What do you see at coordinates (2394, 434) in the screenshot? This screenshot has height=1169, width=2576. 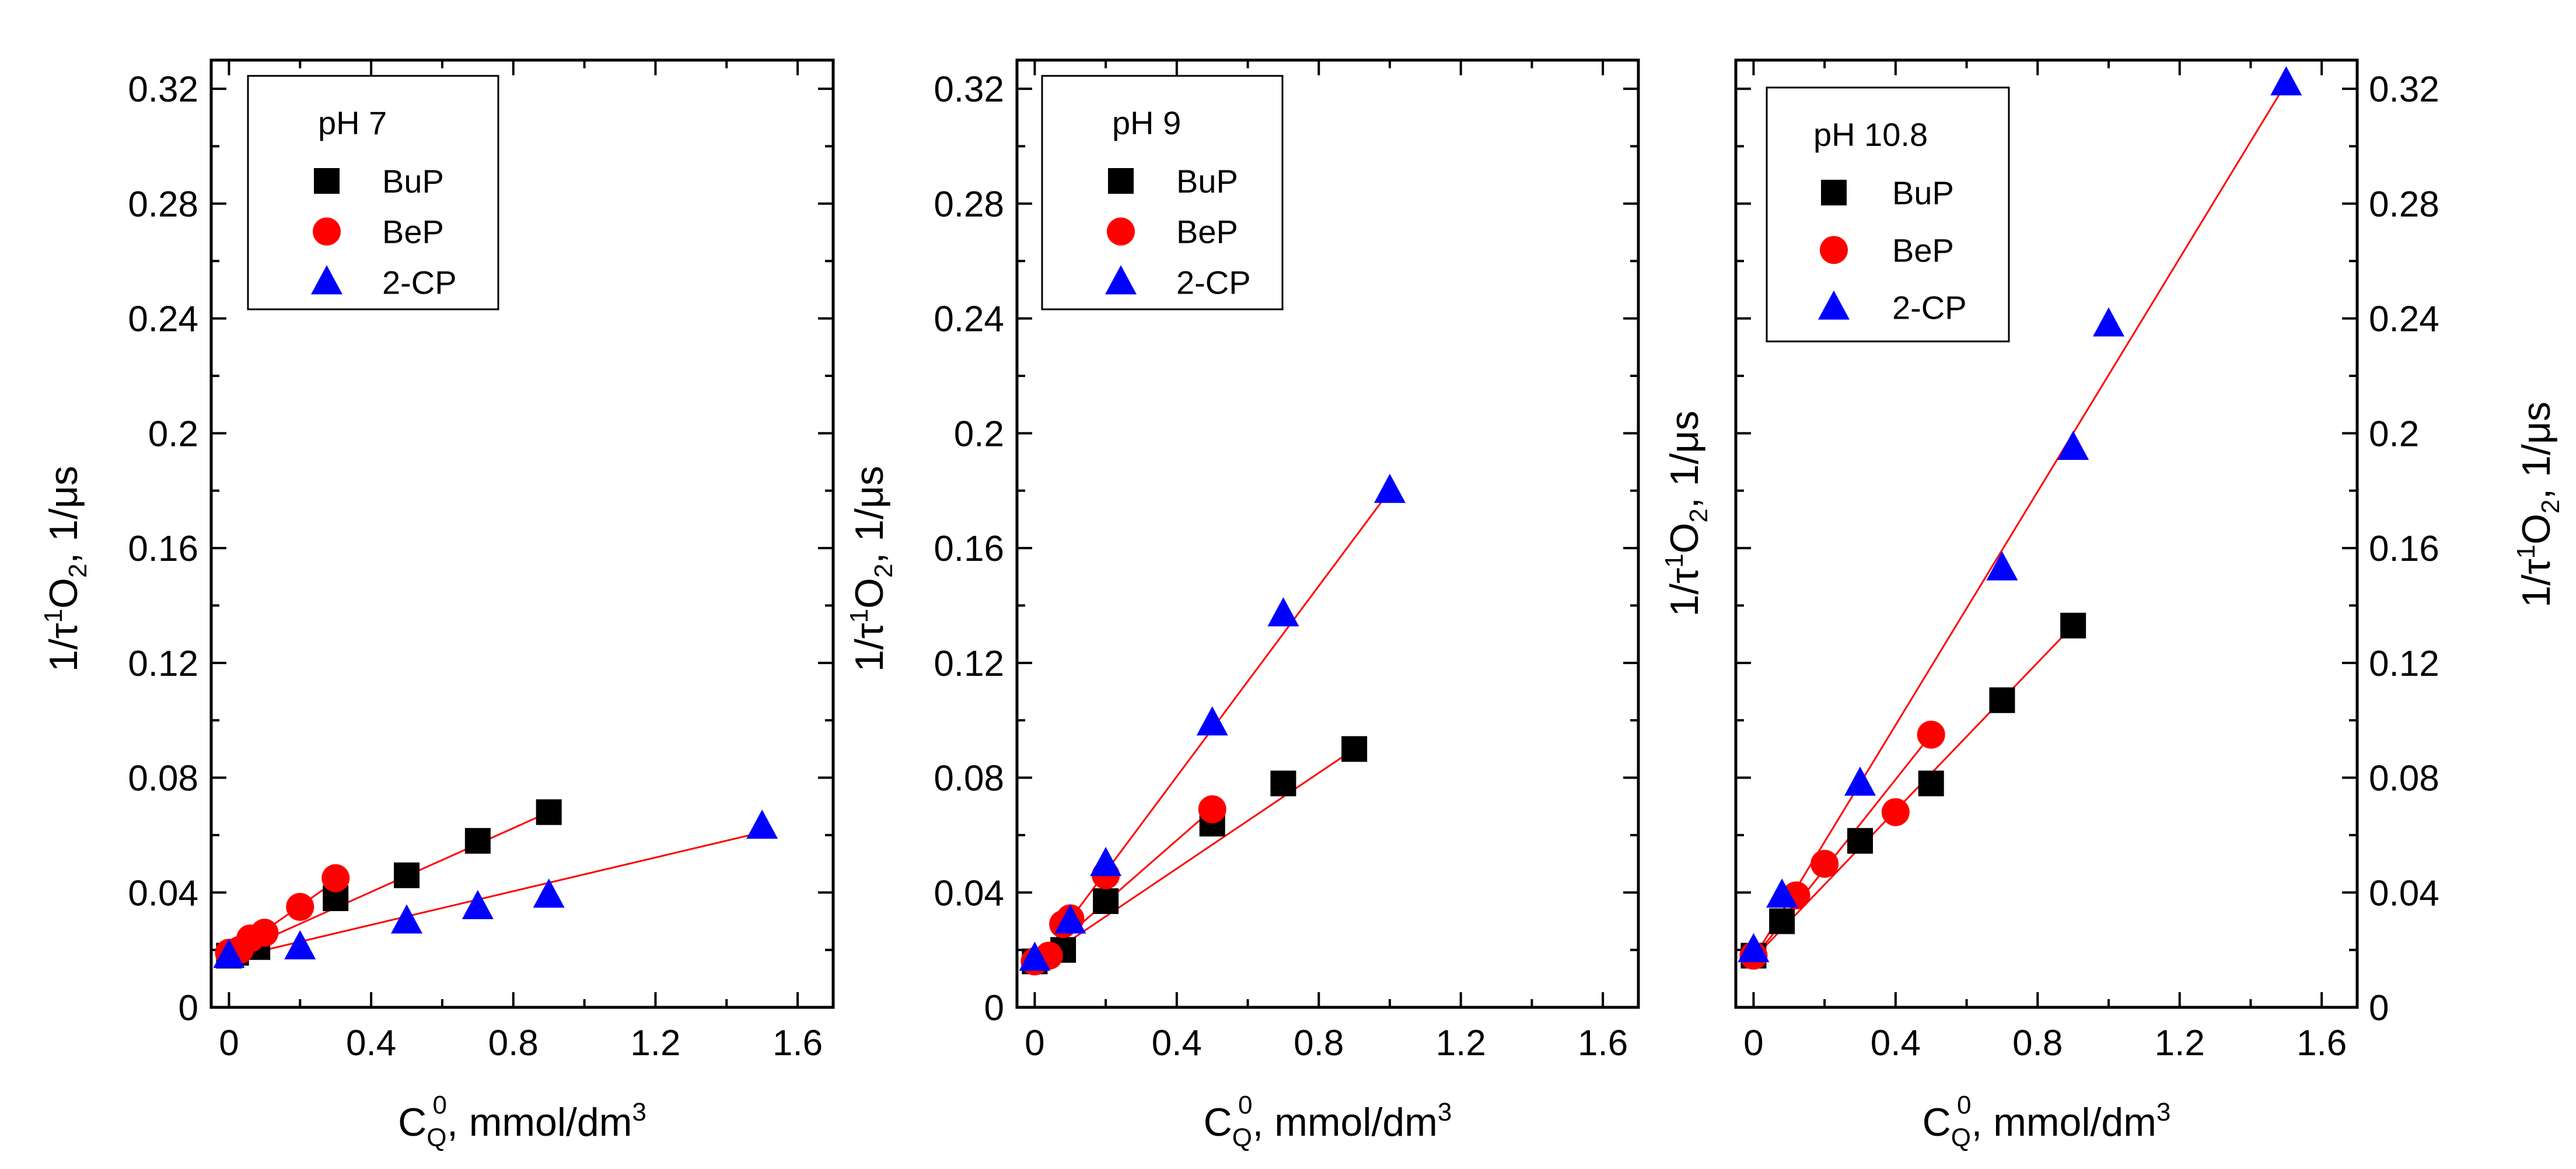 I see `y-tick-label: 0.2` at bounding box center [2394, 434].